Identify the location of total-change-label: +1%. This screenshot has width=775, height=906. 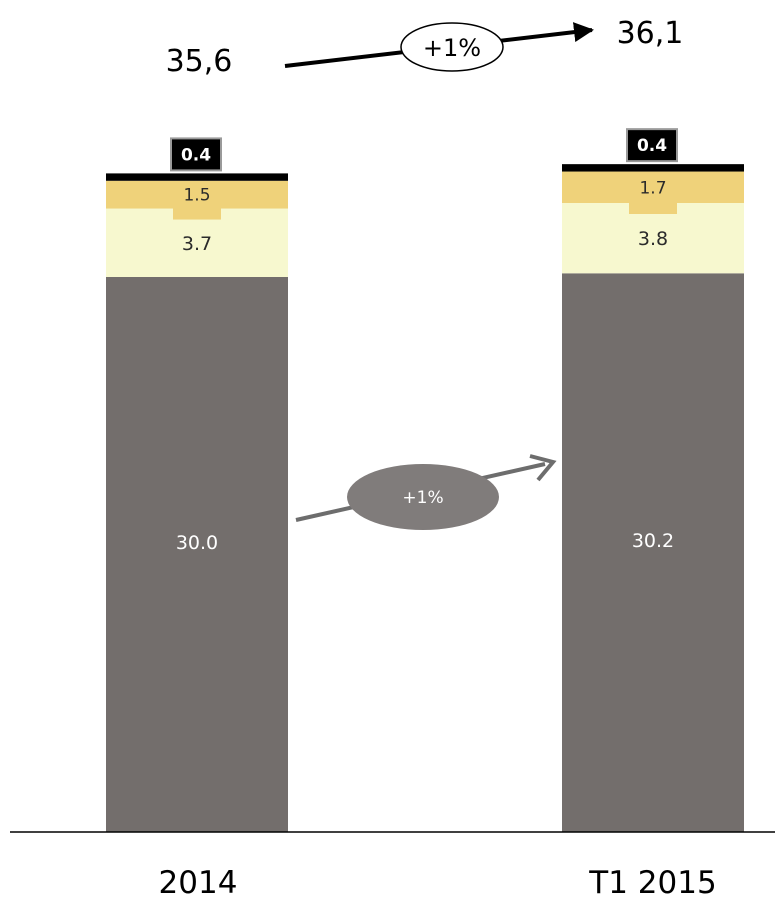
(452, 48).